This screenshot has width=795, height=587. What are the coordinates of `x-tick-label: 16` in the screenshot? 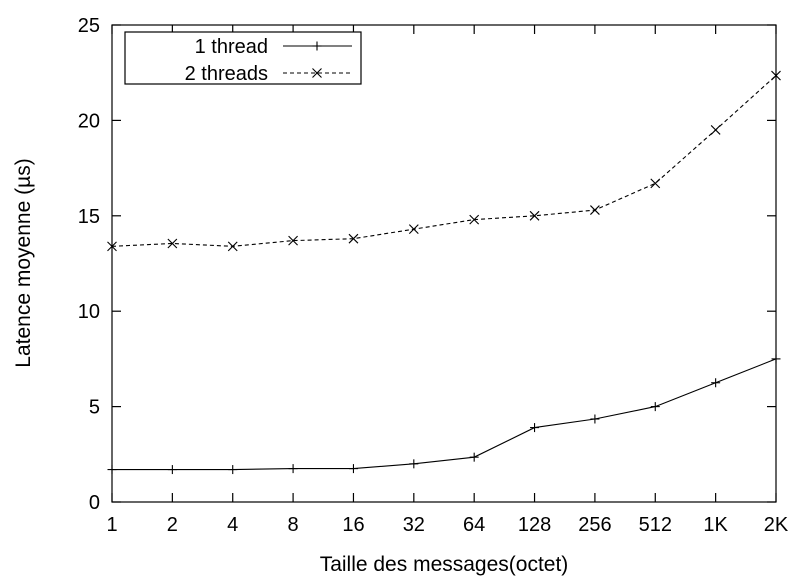 It's located at (353, 525).